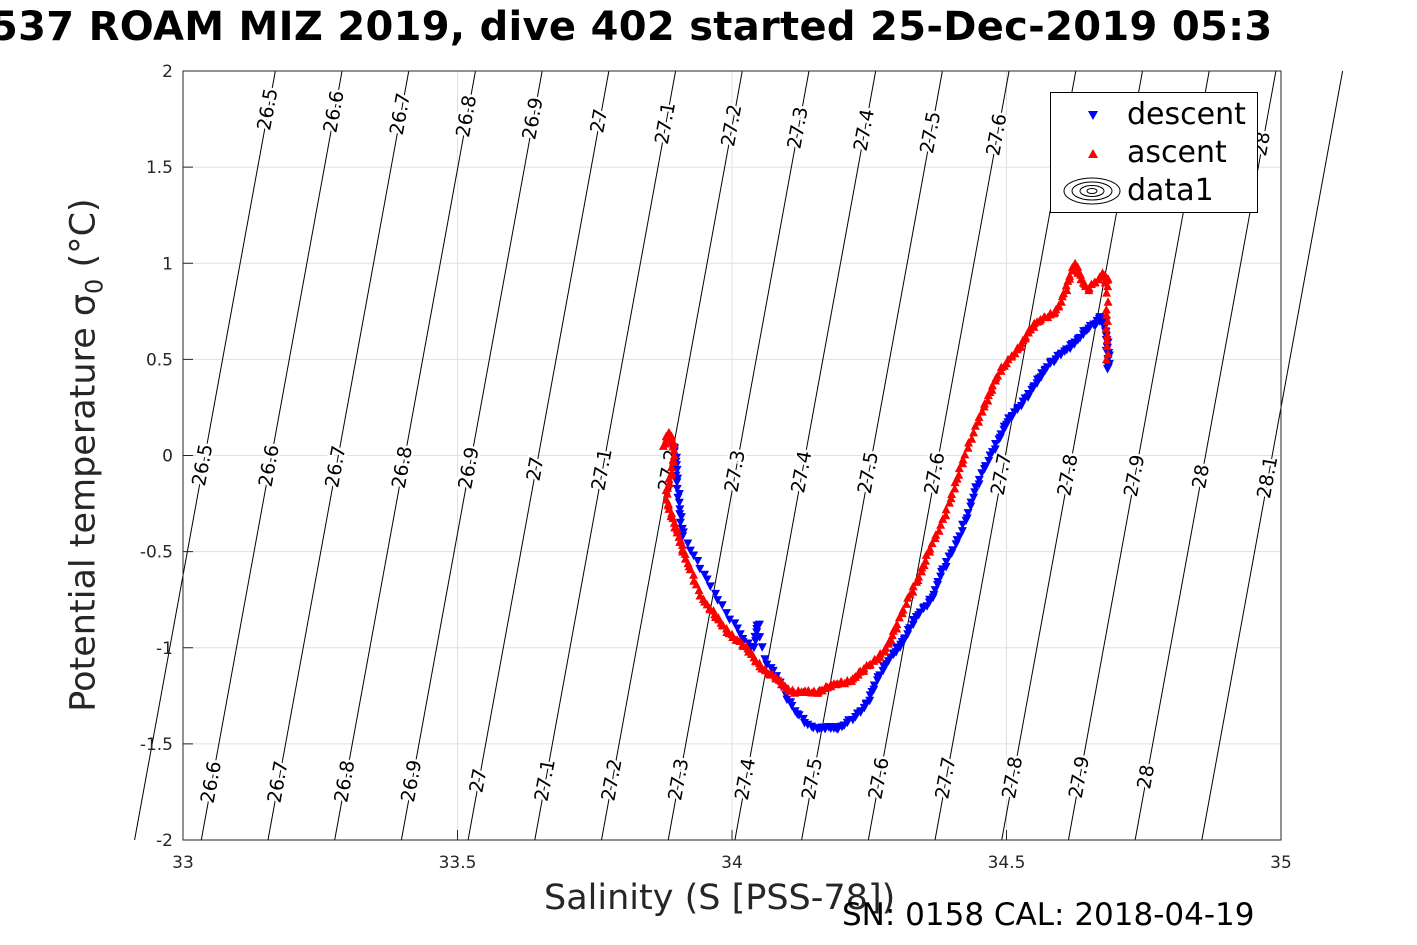 This screenshot has width=1417, height=945. What do you see at coordinates (167, 457) in the screenshot?
I see `y-tick-label: 0` at bounding box center [167, 457].